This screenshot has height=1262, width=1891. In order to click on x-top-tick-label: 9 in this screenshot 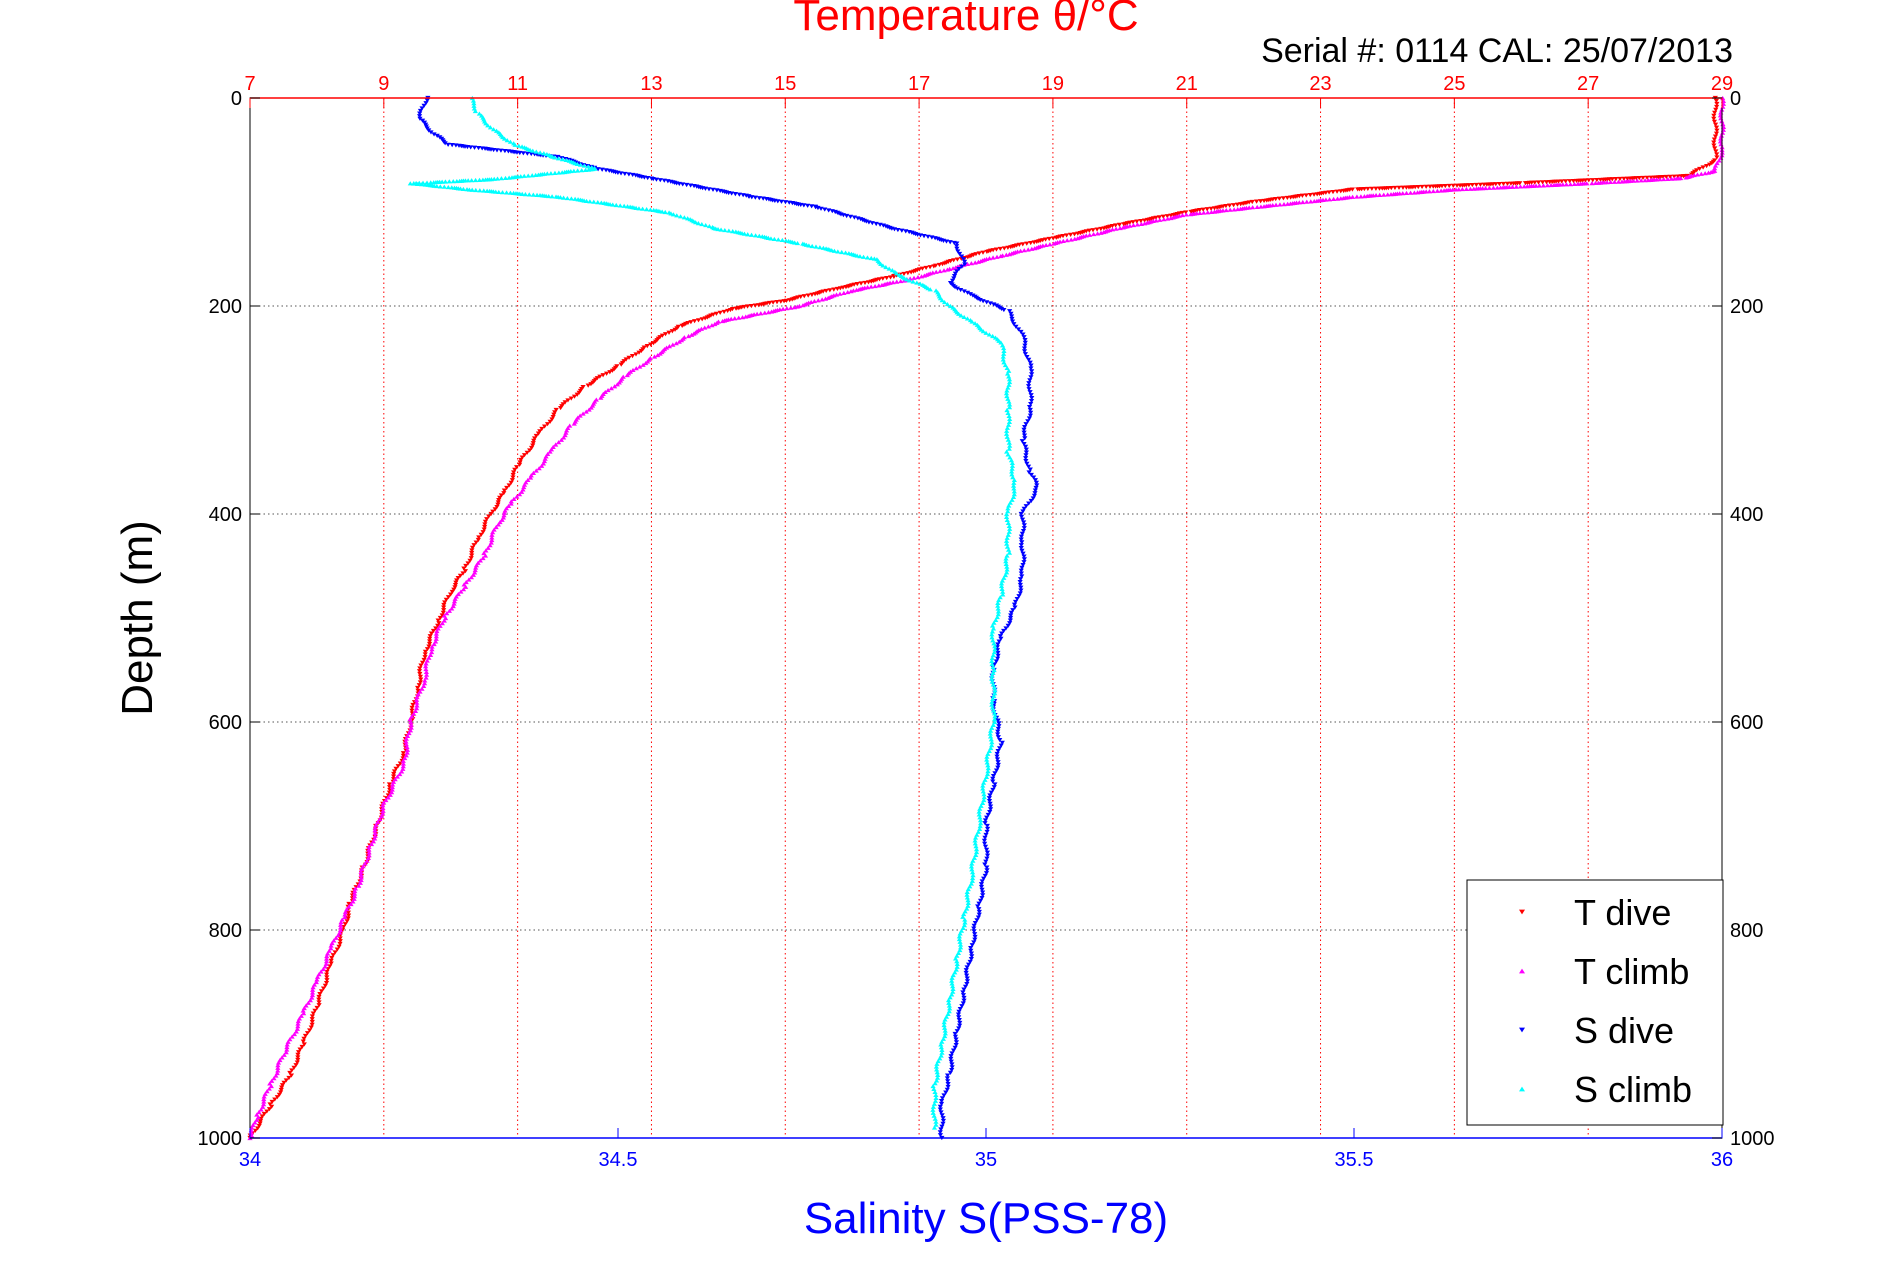, I will do `click(383, 84)`.